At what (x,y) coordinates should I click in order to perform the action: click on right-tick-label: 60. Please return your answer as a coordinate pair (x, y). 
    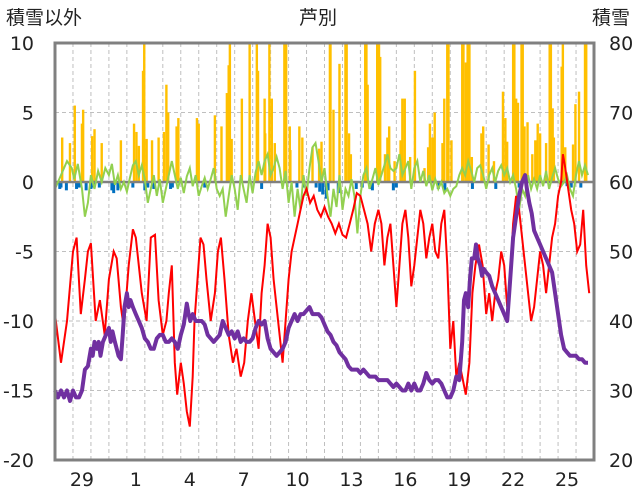
    Looking at the image, I should click on (621, 183).